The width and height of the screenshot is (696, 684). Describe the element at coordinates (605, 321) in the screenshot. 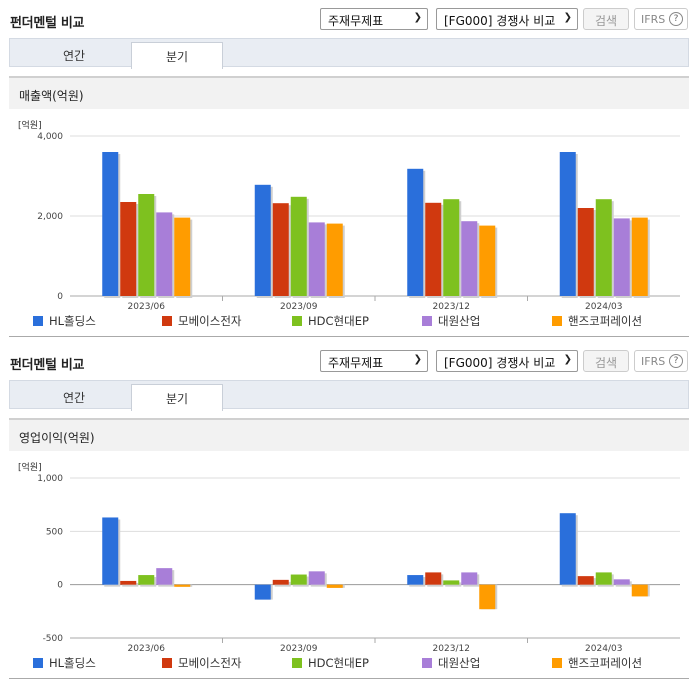

I see `legend-label: 핸즈코퍼레이션` at that location.